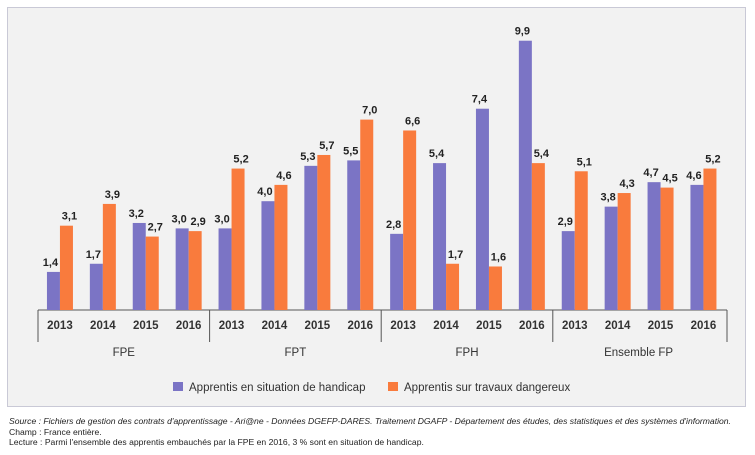  What do you see at coordinates (326, 146) in the screenshot?
I see `data-label: 5,7` at bounding box center [326, 146].